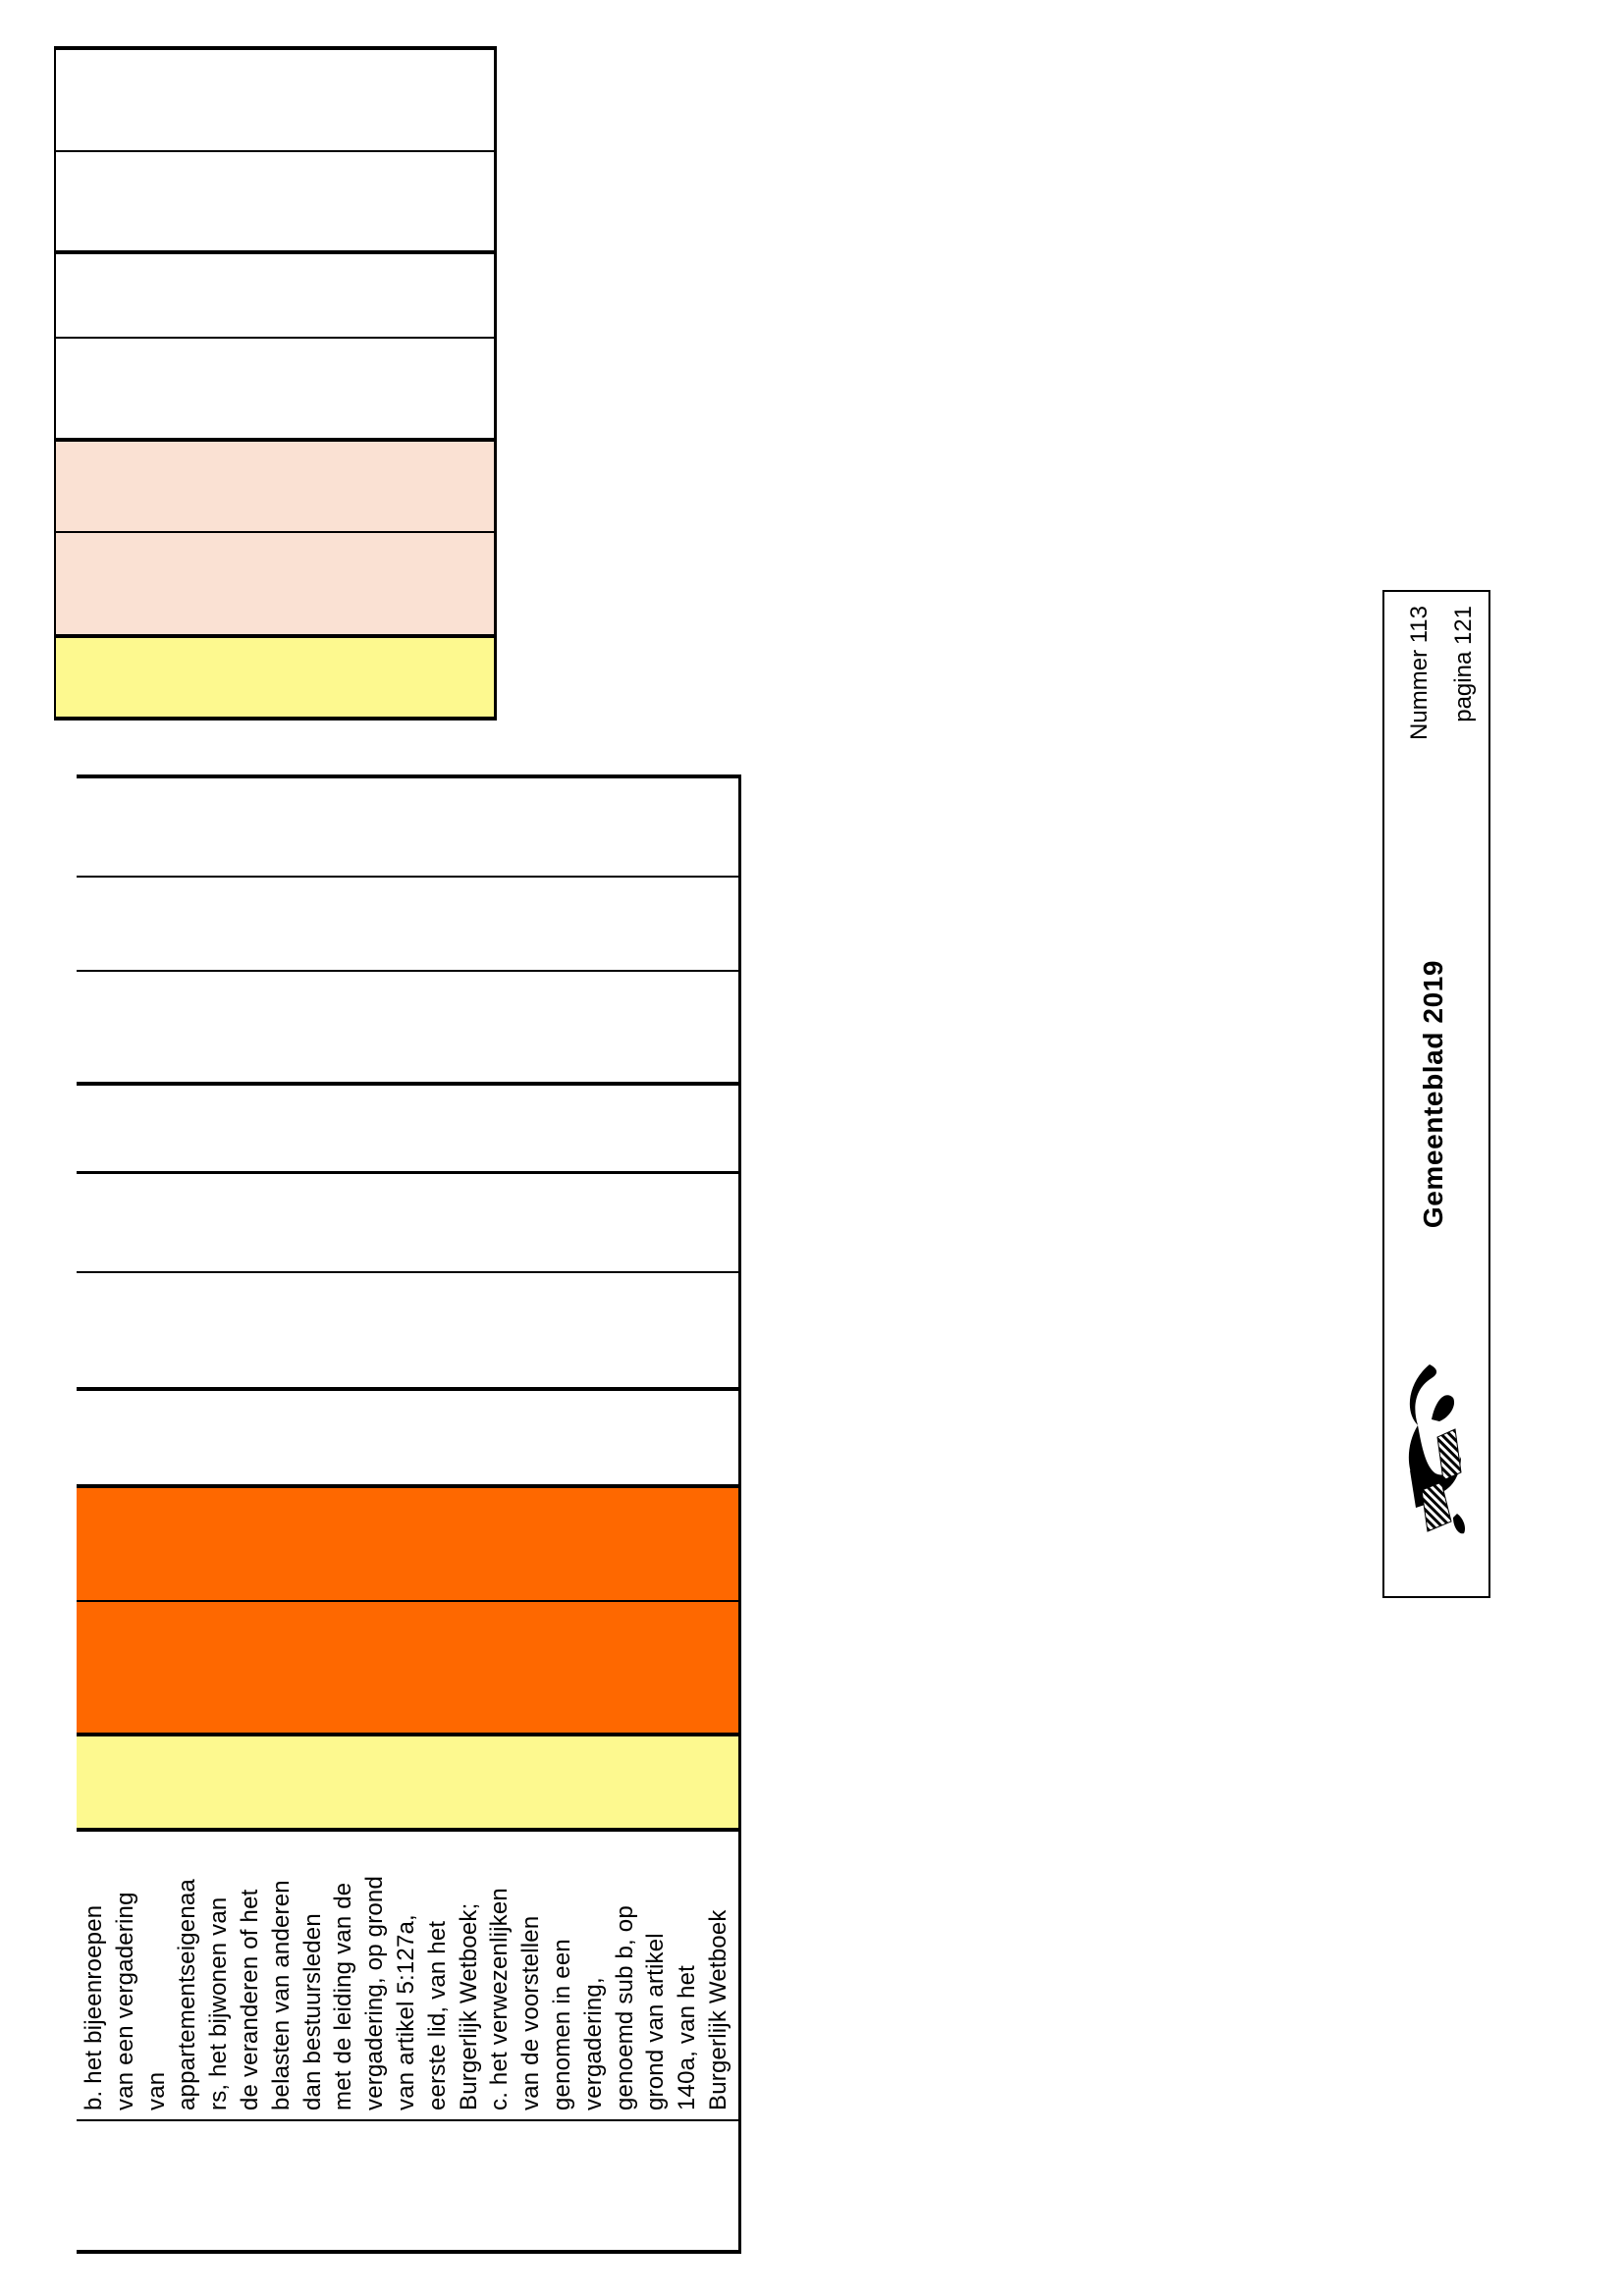 This screenshot has height=2296, width=1623. Describe the element at coordinates (593, 2044) in the screenshot. I see `text-line: vergadering,` at that location.